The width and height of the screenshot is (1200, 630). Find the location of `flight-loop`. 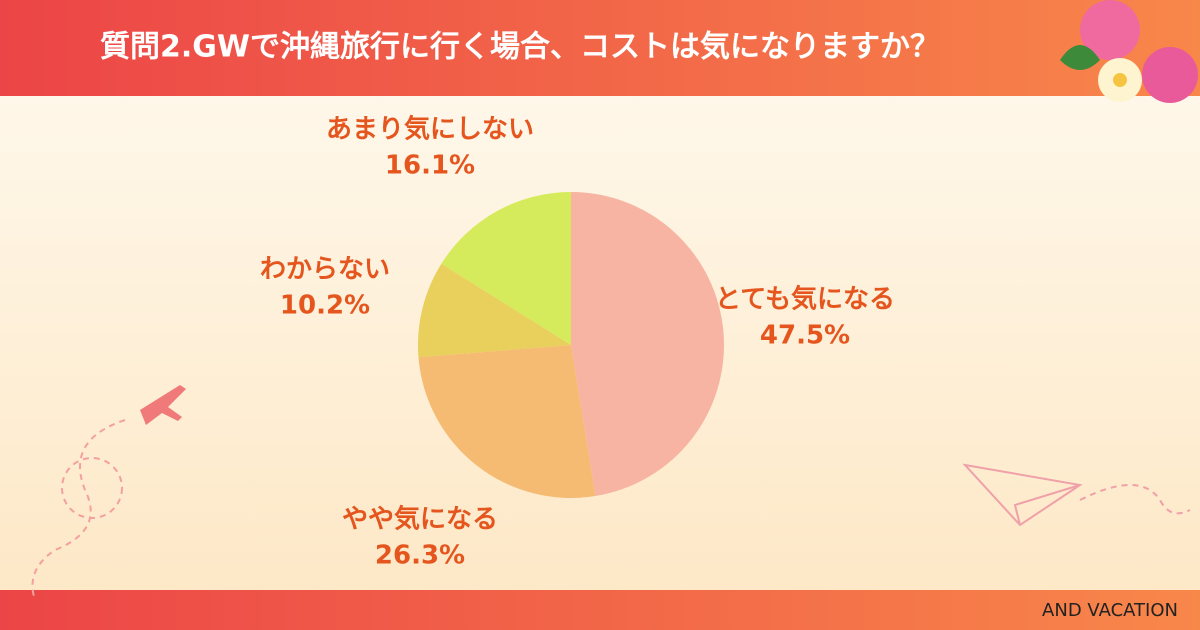

flight-loop is located at coordinates (92, 488).